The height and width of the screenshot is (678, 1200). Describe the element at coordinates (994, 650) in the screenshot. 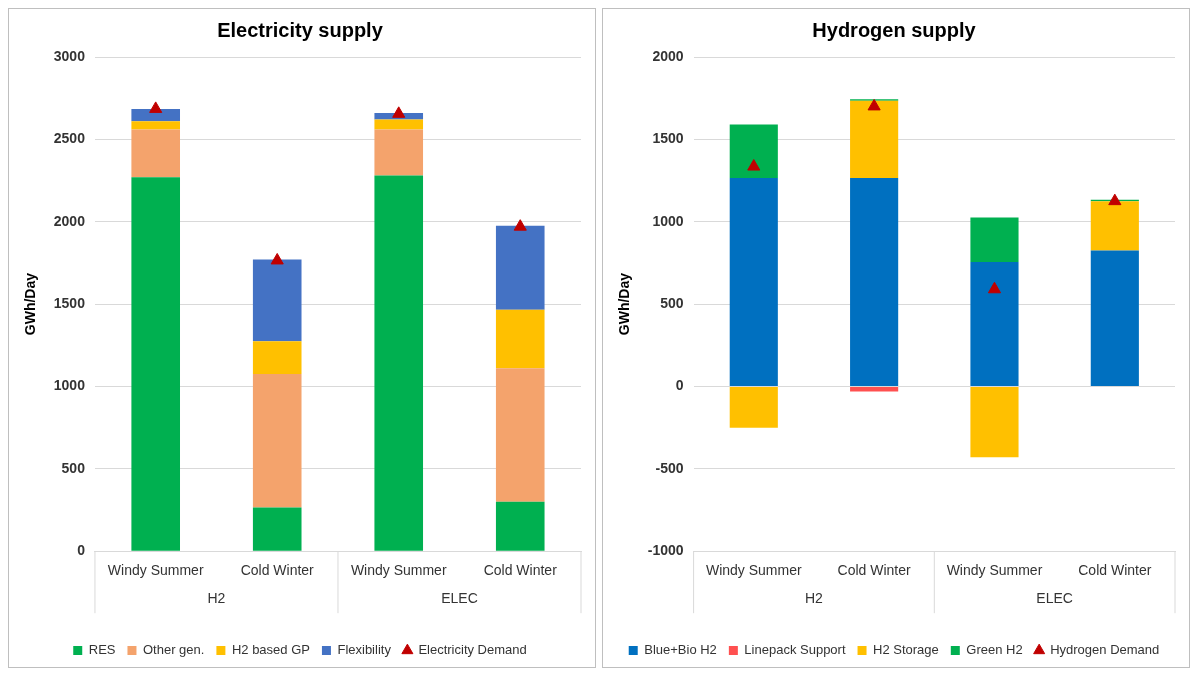

I see `legend-label: Green H2` at that location.